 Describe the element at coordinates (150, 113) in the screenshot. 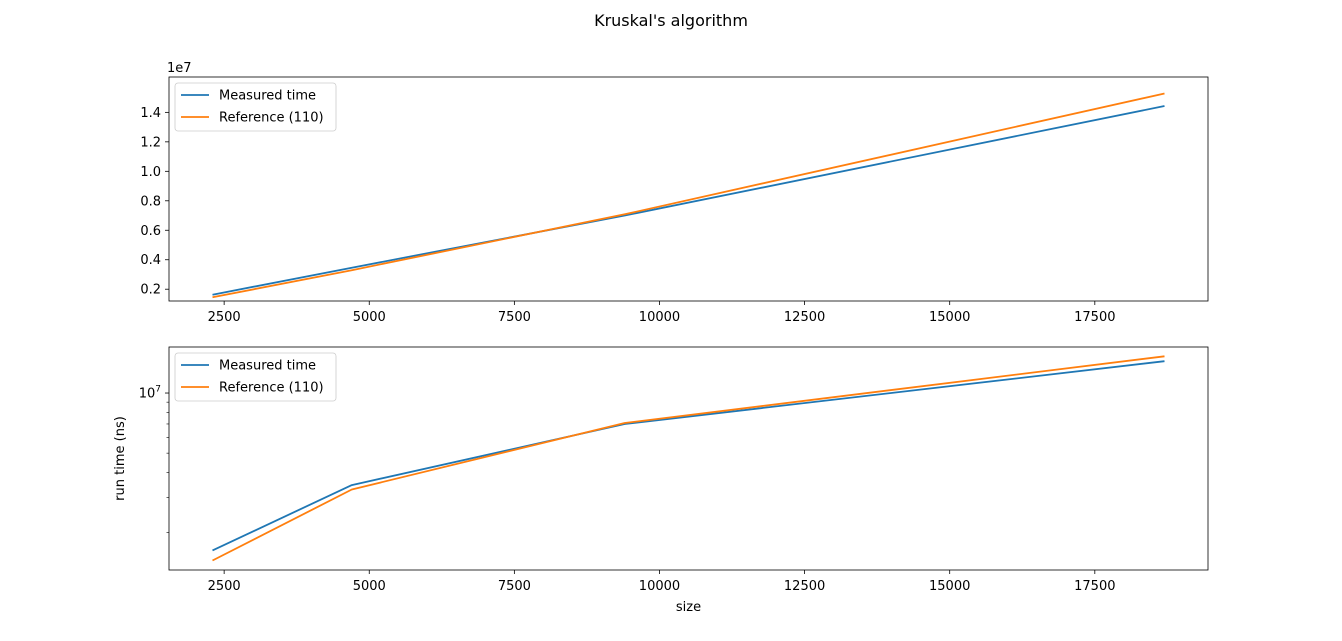

I see `y-tick-label: 1.4` at that location.